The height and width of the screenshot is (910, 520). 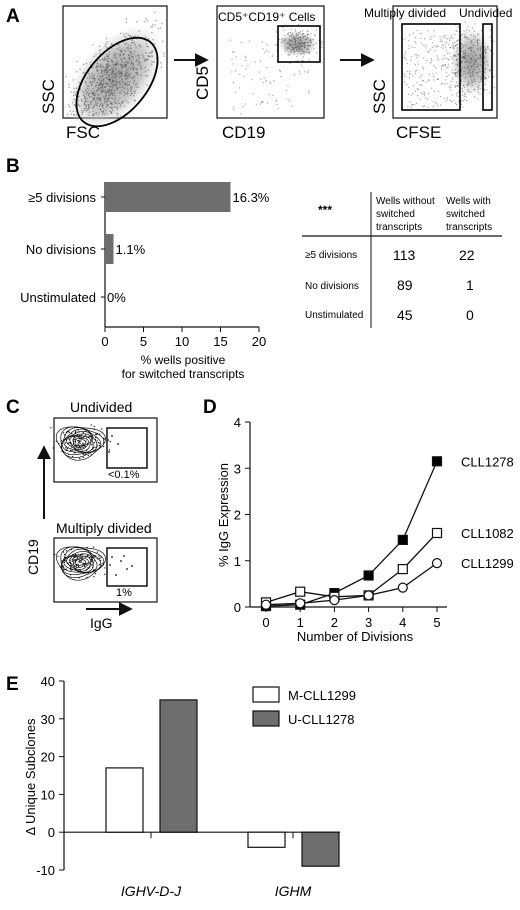 What do you see at coordinates (127, 448) in the screenshot?
I see `gate-box-undivided` at bounding box center [127, 448].